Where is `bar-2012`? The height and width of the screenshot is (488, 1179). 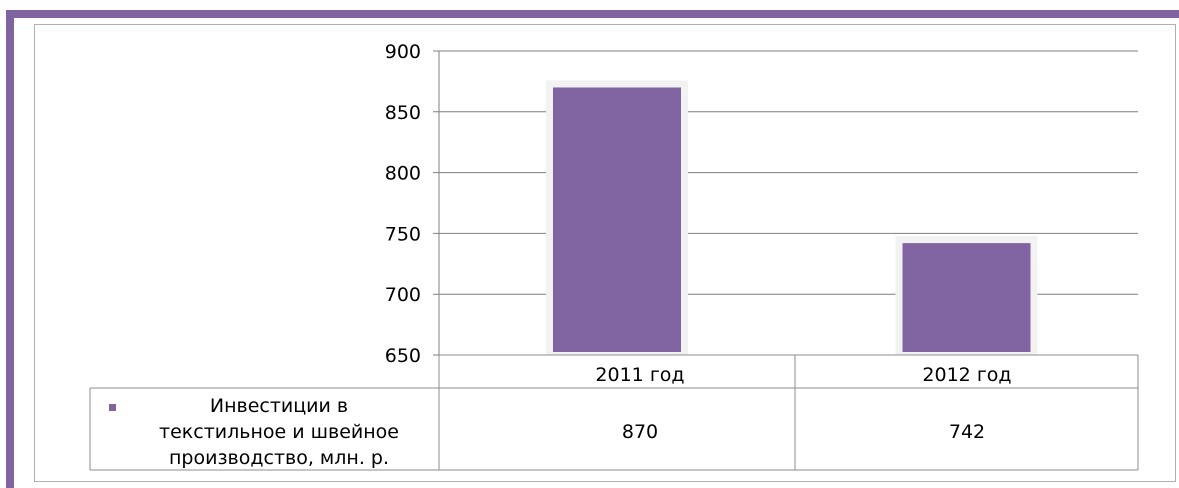
bar-2012 is located at coordinates (966, 297).